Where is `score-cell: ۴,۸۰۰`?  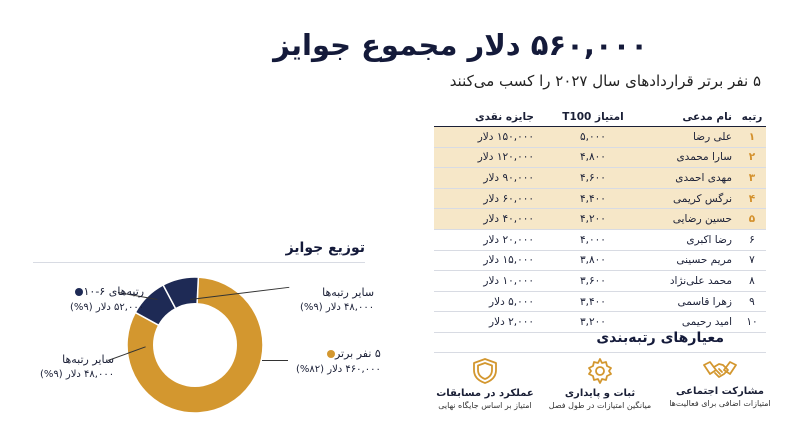 score-cell: ۴,۸۰۰ is located at coordinates (593, 157).